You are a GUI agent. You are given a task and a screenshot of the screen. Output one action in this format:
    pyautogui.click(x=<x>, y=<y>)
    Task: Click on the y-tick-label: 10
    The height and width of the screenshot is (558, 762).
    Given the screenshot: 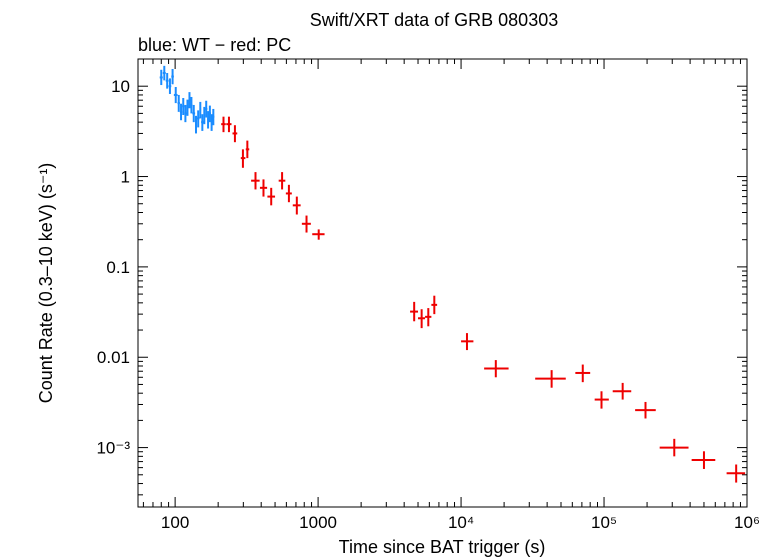 What is the action you would take?
    pyautogui.click(x=120, y=86)
    